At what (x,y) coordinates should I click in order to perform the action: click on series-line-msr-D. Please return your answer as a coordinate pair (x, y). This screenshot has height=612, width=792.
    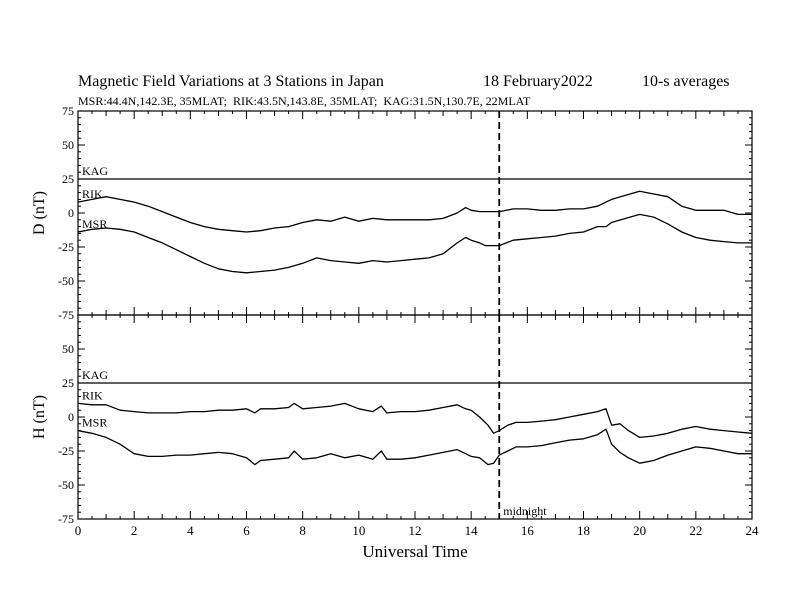
    Looking at the image, I should click on (414, 243).